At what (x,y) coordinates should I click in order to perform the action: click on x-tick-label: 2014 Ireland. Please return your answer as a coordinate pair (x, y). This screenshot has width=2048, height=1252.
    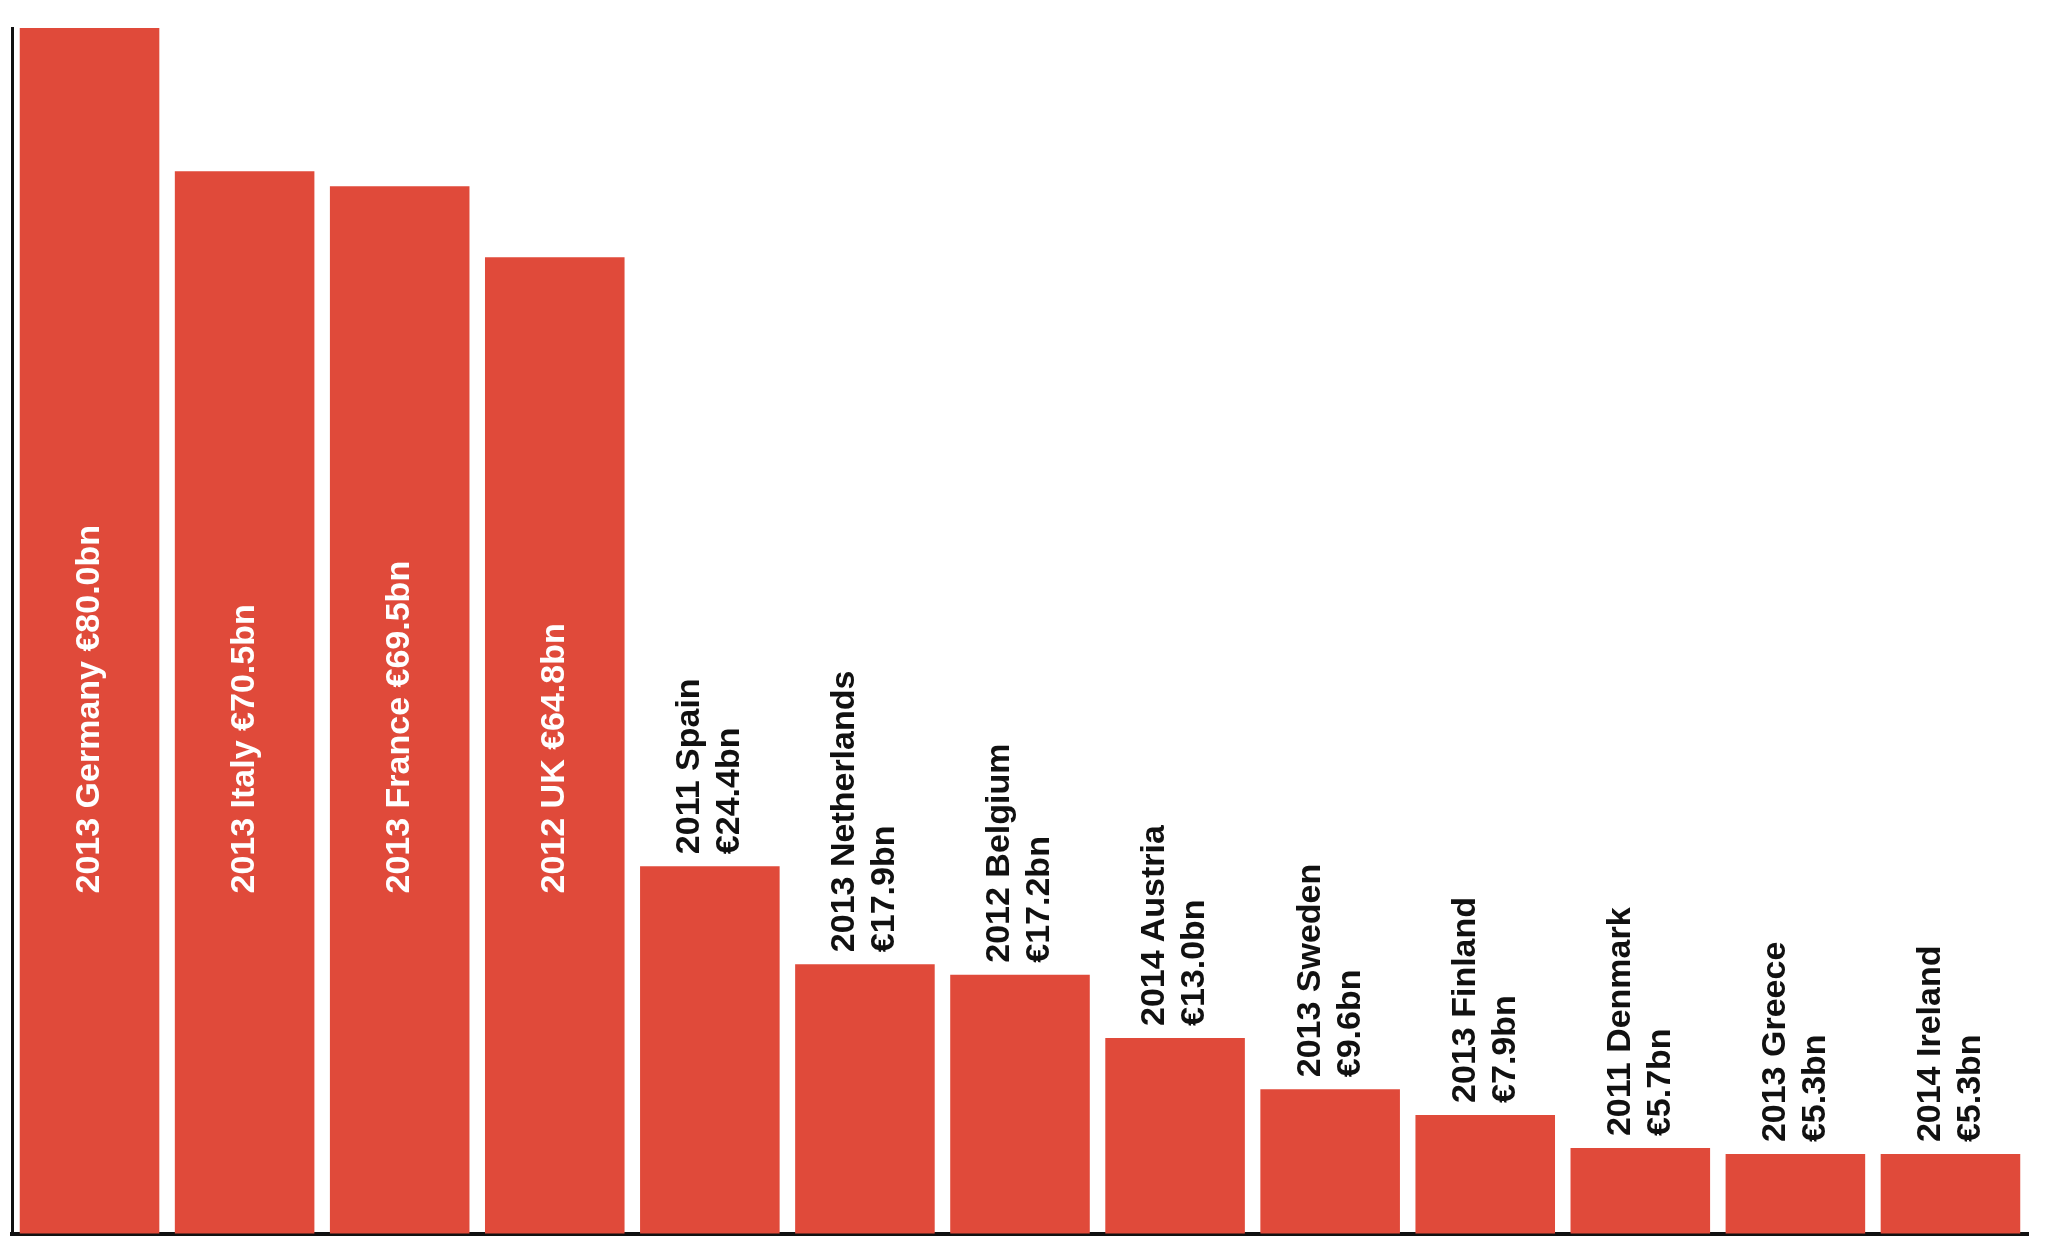
    Looking at the image, I should click on (1927, 1044).